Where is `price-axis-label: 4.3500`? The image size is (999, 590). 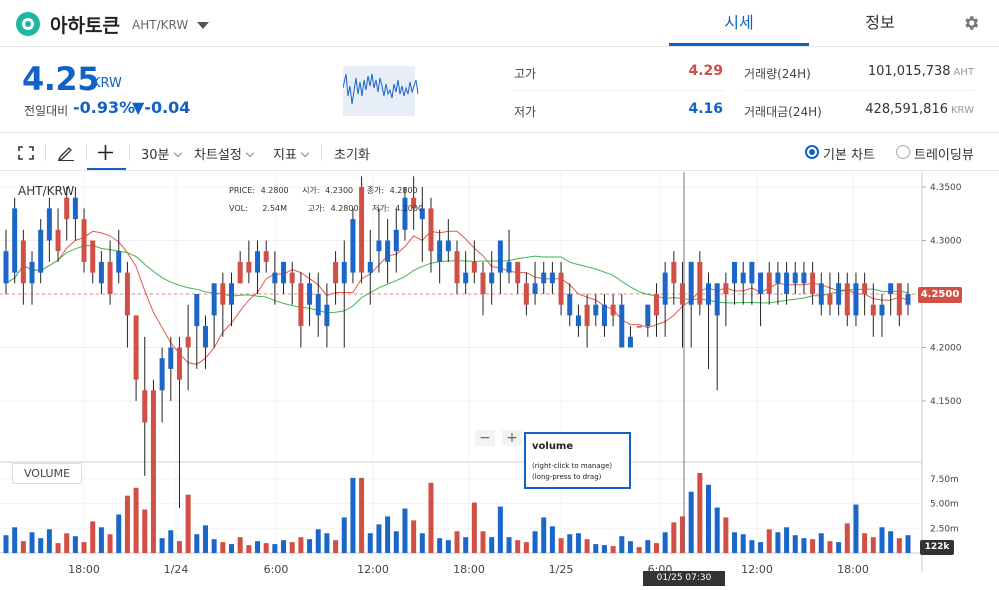
price-axis-label: 4.3500 is located at coordinates (946, 188).